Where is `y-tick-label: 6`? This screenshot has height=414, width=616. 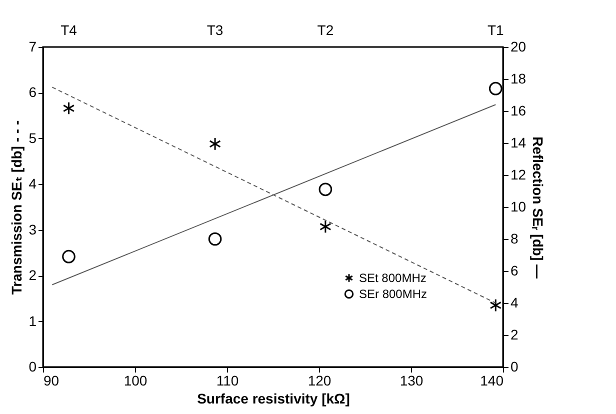
y-tick-label: 6 is located at coordinates (32, 92).